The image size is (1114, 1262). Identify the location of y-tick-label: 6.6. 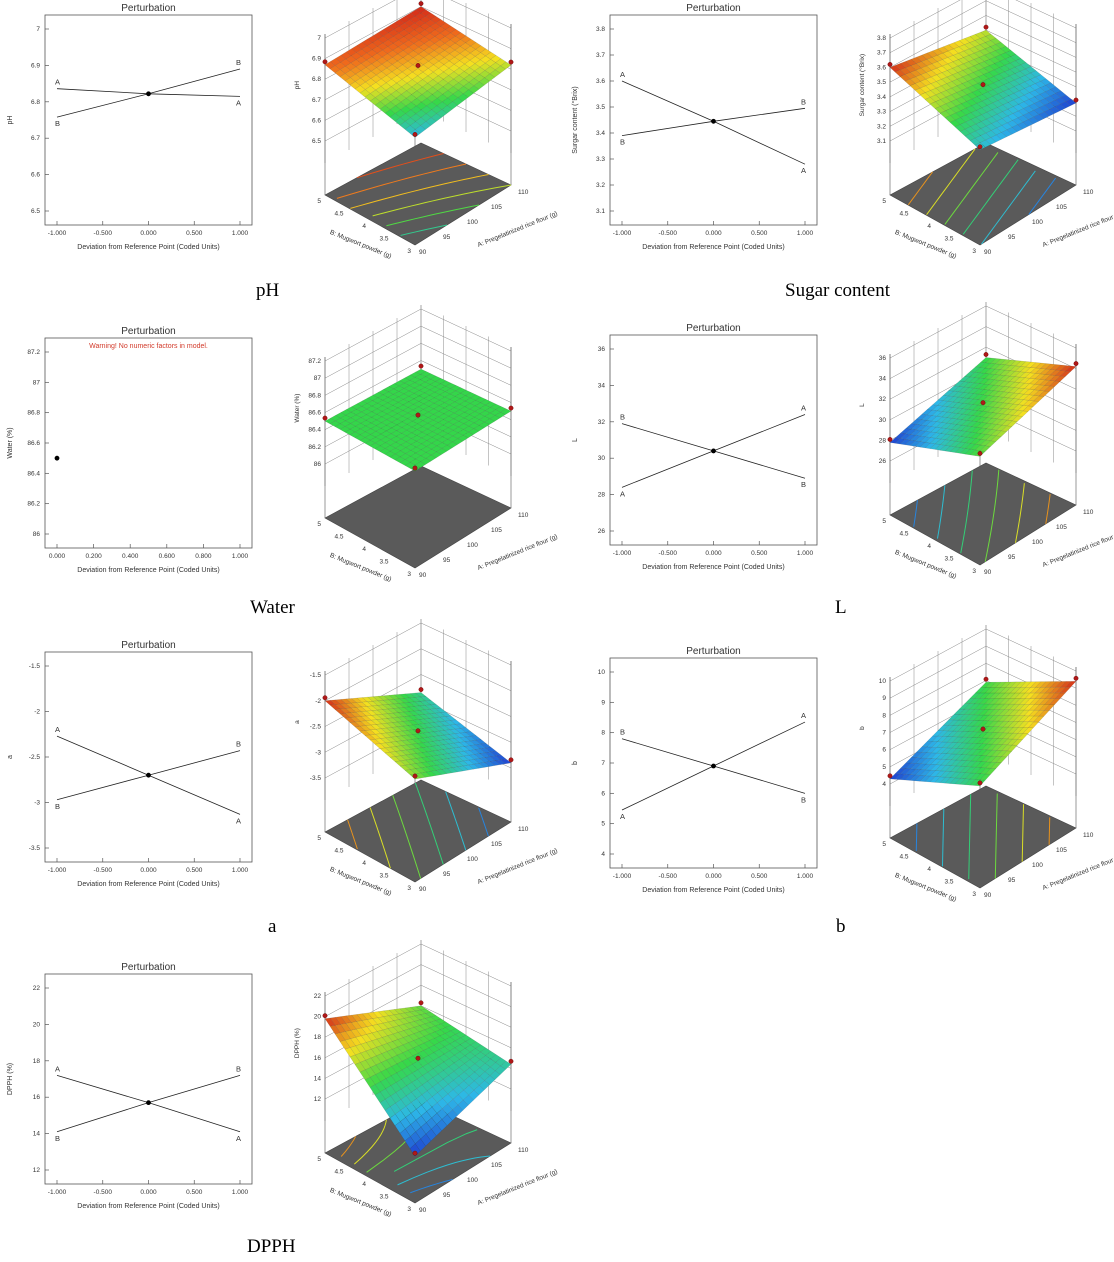
(35, 175).